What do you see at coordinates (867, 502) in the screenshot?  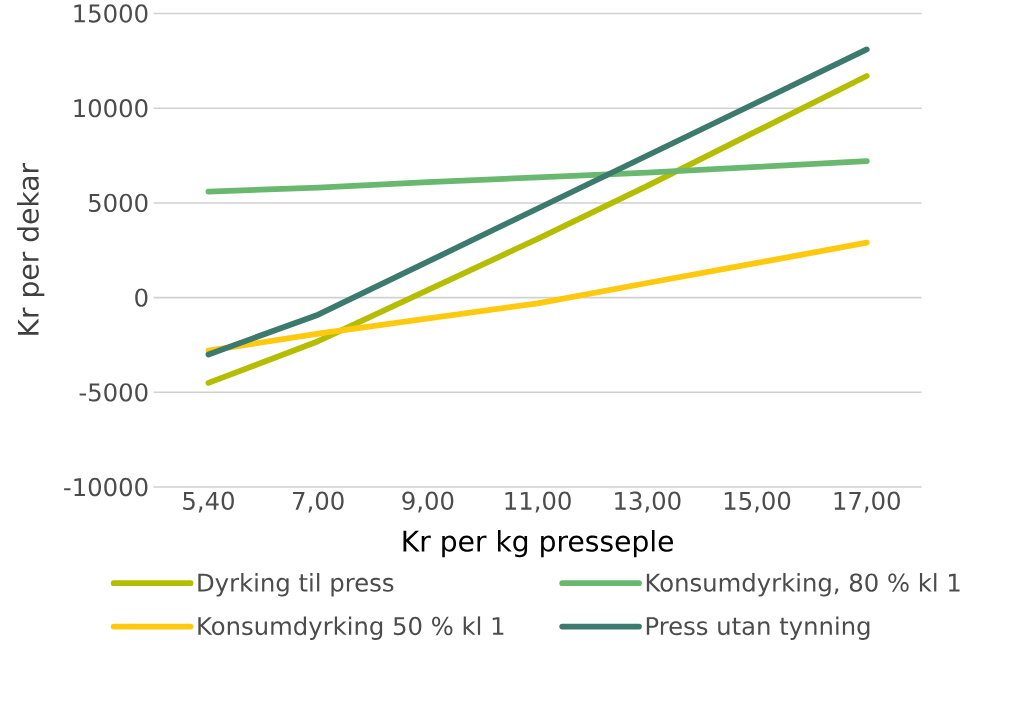 I see `x-tick-label: 17,00` at bounding box center [867, 502].